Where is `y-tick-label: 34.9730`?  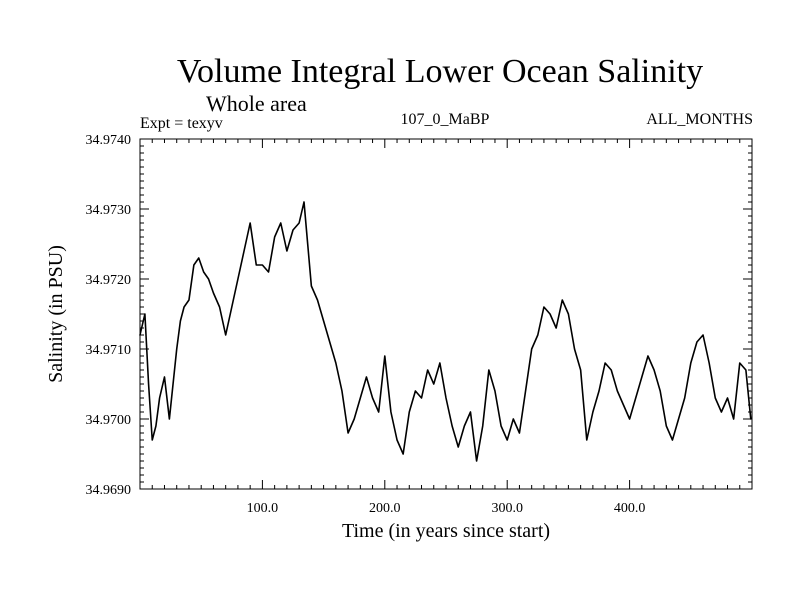 y-tick-label: 34.9730 is located at coordinates (109, 210).